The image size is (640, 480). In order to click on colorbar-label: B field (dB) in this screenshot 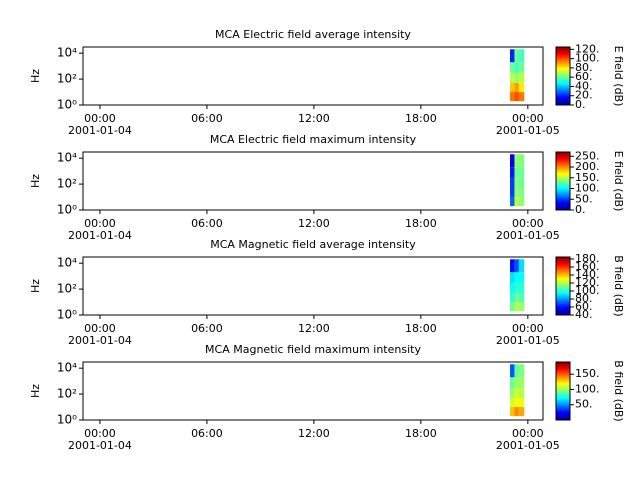, I will do `click(618, 285)`.